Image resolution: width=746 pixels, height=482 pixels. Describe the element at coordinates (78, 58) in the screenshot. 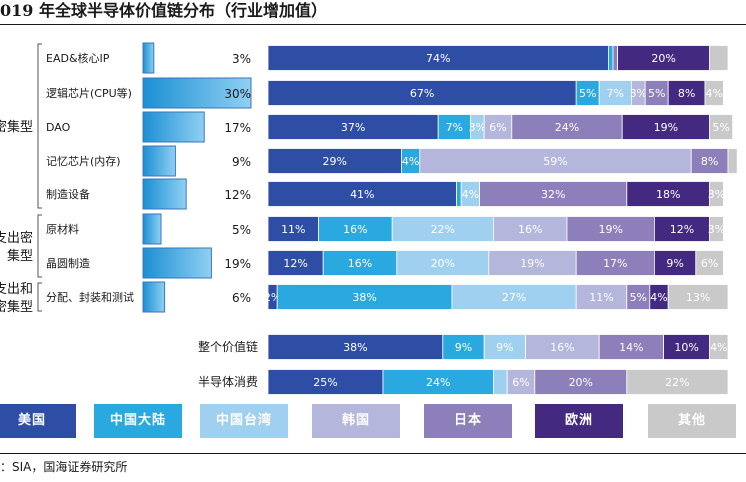

I see `category-label: EAD&核心IP` at that location.